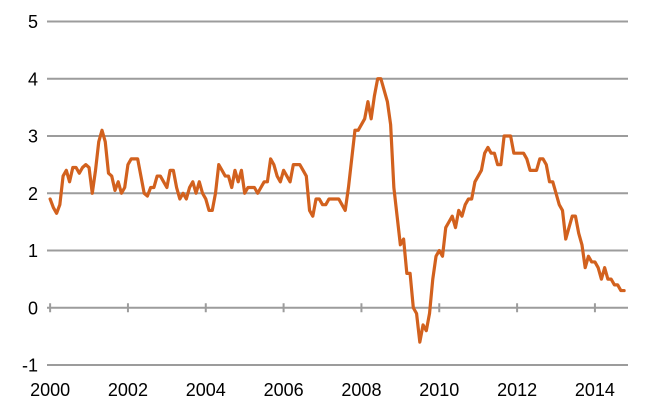 The height and width of the screenshot is (420, 648). Describe the element at coordinates (206, 390) in the screenshot. I see `x-axis-label-2004: 2004` at that location.